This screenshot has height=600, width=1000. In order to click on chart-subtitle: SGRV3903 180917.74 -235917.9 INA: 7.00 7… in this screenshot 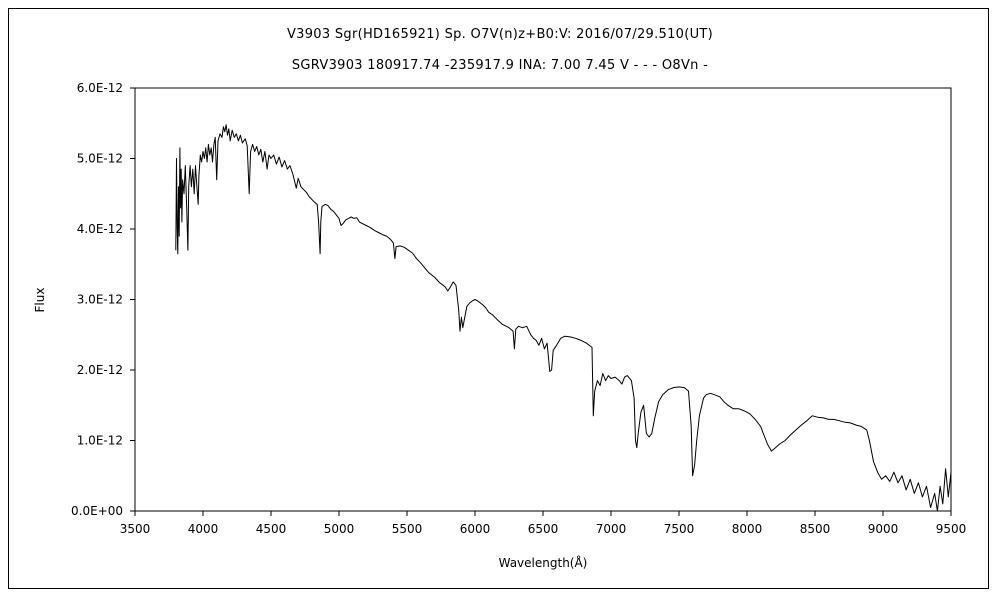, I will do `click(500, 65)`.